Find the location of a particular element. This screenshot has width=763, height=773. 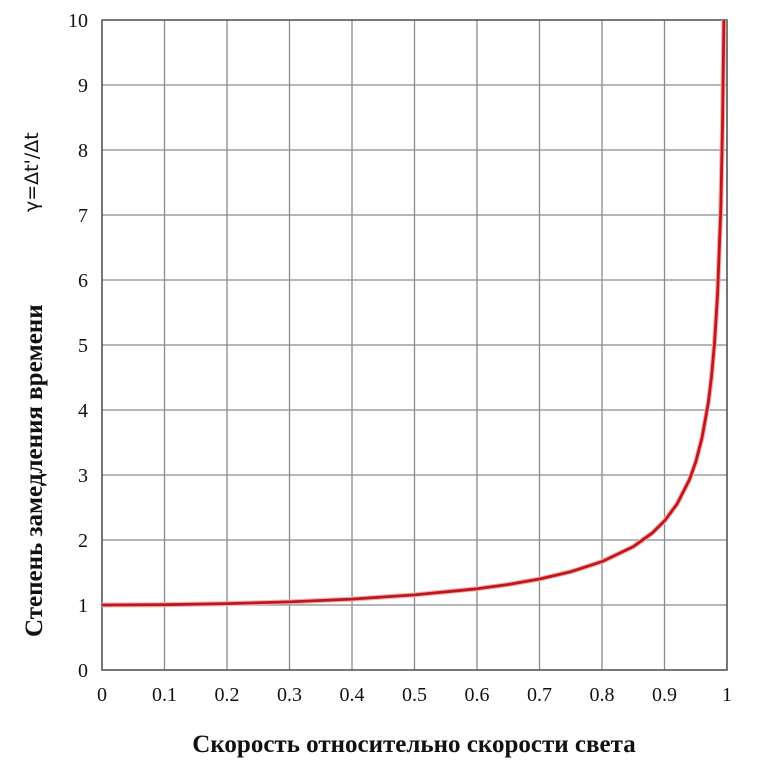

x-tick-label: 0.4 is located at coordinates (352, 695).